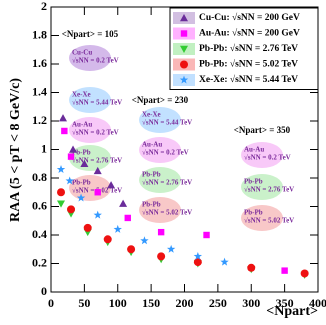 Image resolution: width=326 pixels, height=325 pixels. Describe the element at coordinates (39, 205) in the screenshot. I see `y-tick-label: 0.6` at that location.